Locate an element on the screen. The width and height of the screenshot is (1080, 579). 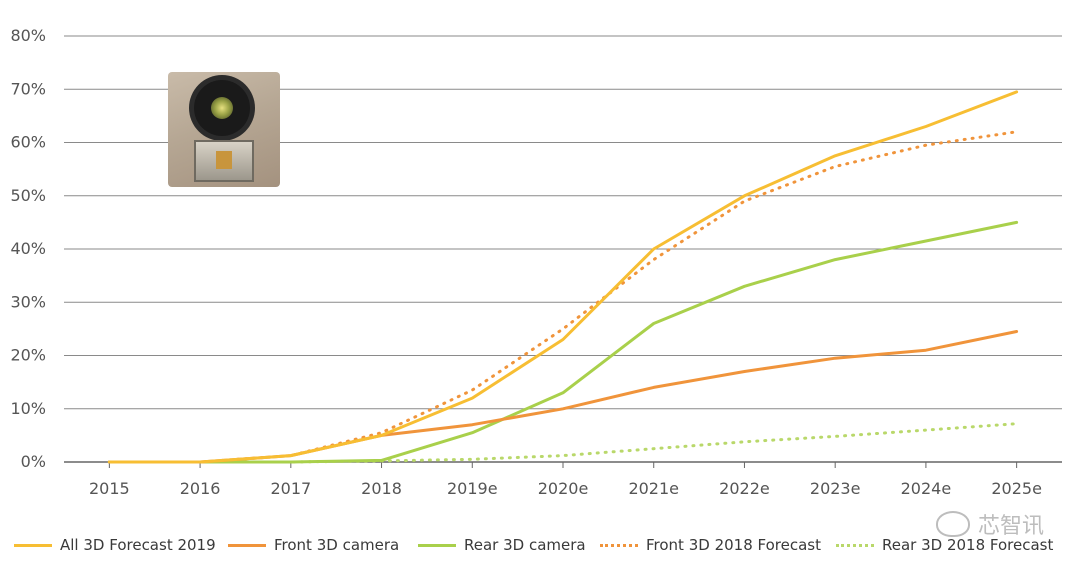
camera-lens is located at coordinates (222, 108).